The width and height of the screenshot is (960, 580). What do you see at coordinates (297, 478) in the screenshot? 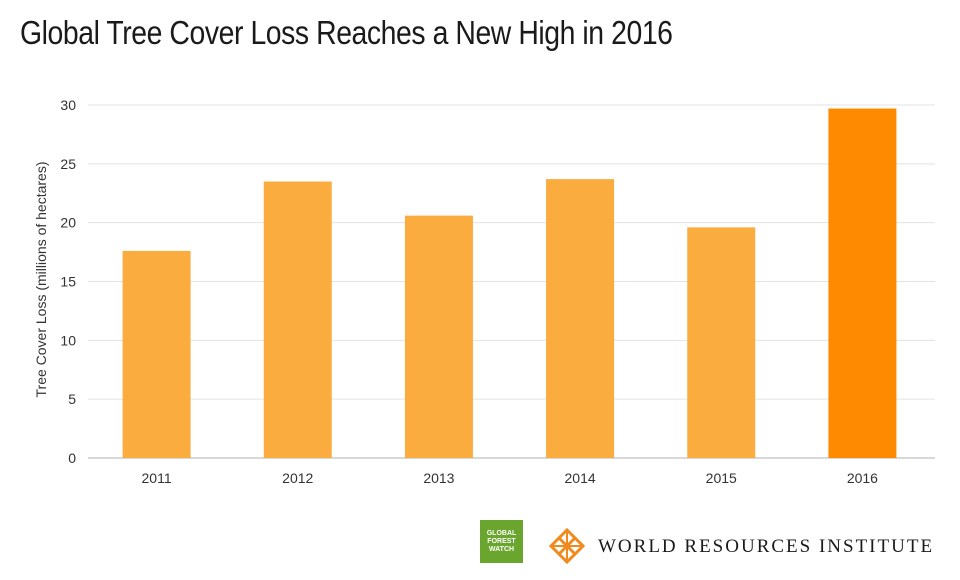
I see `x-tick-label: 2012` at bounding box center [297, 478].